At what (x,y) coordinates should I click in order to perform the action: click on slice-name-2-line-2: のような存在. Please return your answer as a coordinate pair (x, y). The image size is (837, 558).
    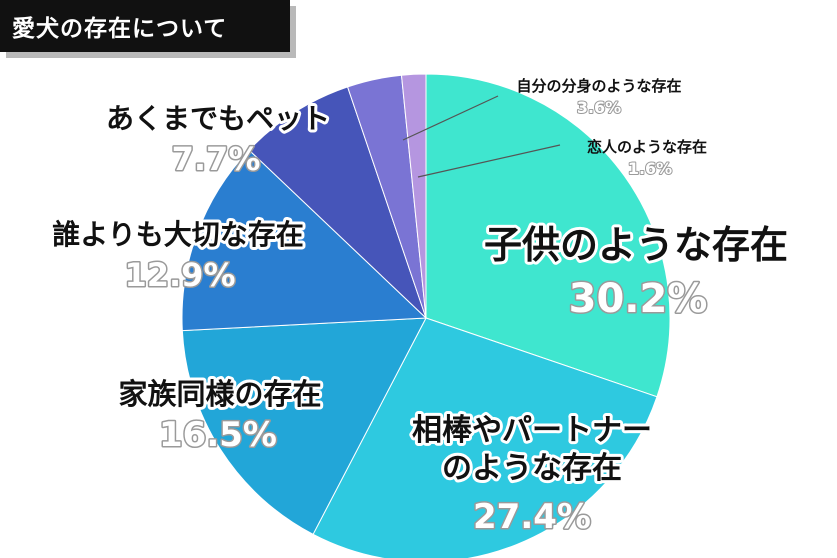
    Looking at the image, I should click on (532, 468).